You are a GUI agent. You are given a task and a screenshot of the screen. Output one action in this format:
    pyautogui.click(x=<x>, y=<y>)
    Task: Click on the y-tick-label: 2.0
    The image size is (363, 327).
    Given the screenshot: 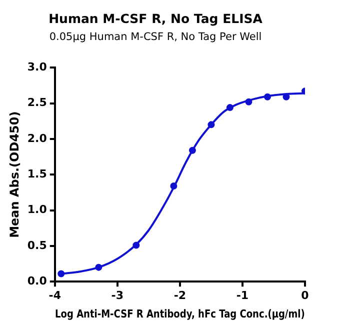 What is the action you would take?
    pyautogui.click(x=37, y=138)
    